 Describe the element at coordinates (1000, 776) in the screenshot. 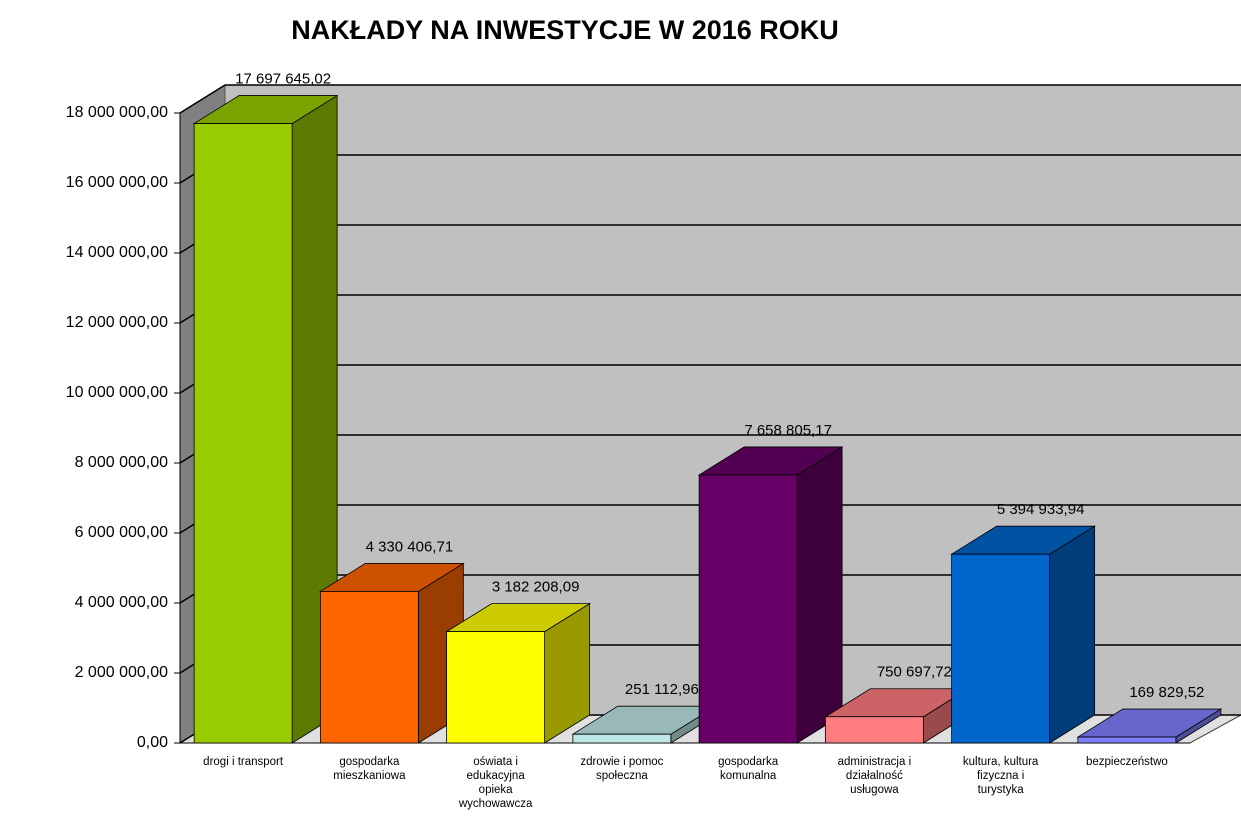

I see `x-tick-label: kultura, kultura fizyczna i turystyka` at that location.